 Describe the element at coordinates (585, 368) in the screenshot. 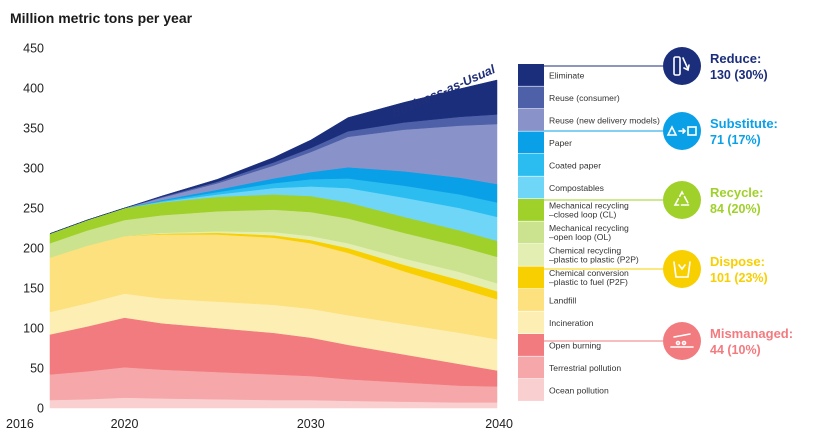

I see `legend-label: Terrestrial pollution` at that location.